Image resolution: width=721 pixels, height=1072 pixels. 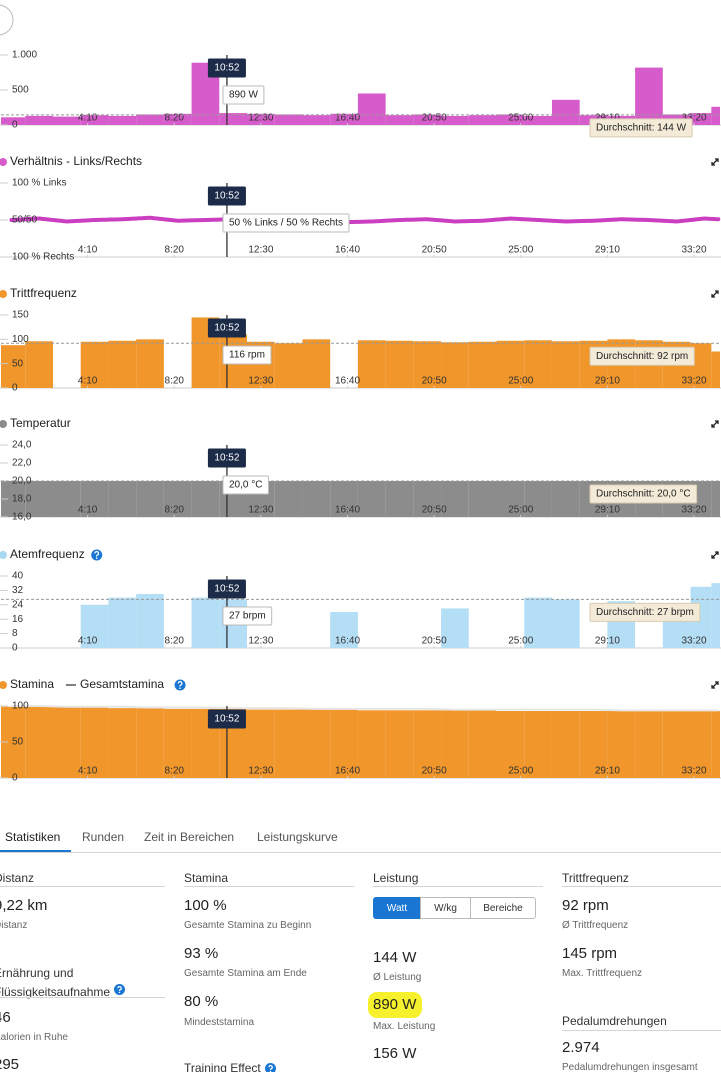 I want to click on tab: Statistiken, so click(x=33, y=837).